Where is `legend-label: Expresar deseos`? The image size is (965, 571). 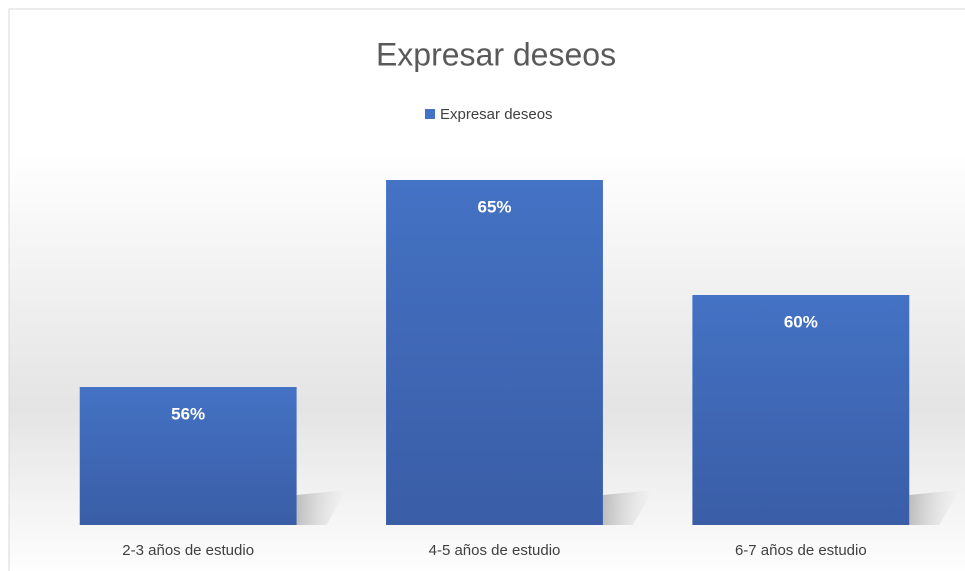
legend-label: Expresar deseos is located at coordinates (496, 114).